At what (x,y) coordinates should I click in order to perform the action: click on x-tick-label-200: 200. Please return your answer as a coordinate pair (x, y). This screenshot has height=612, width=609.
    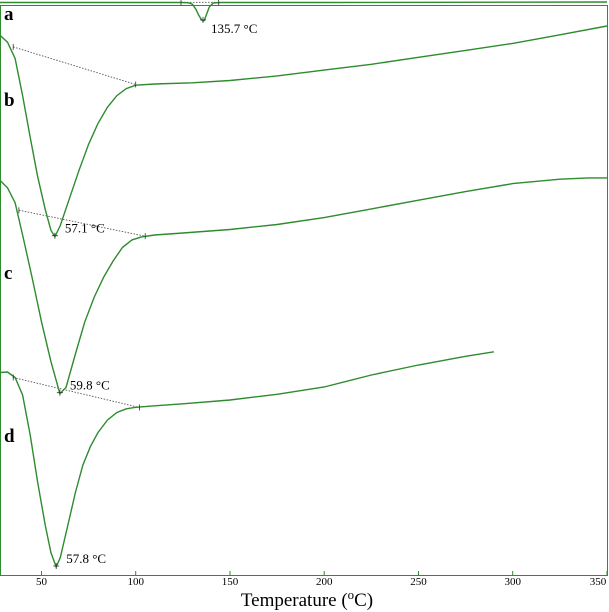
    Looking at the image, I should click on (324, 582).